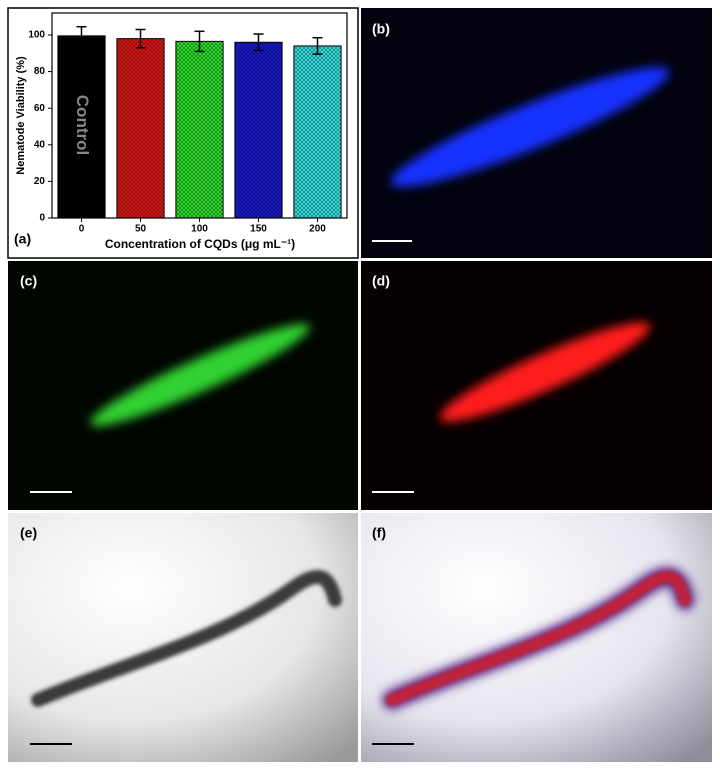 This screenshot has width=720, height=772. Describe the element at coordinates (36, 35) in the screenshot. I see `y-tick-label: 100` at that location.